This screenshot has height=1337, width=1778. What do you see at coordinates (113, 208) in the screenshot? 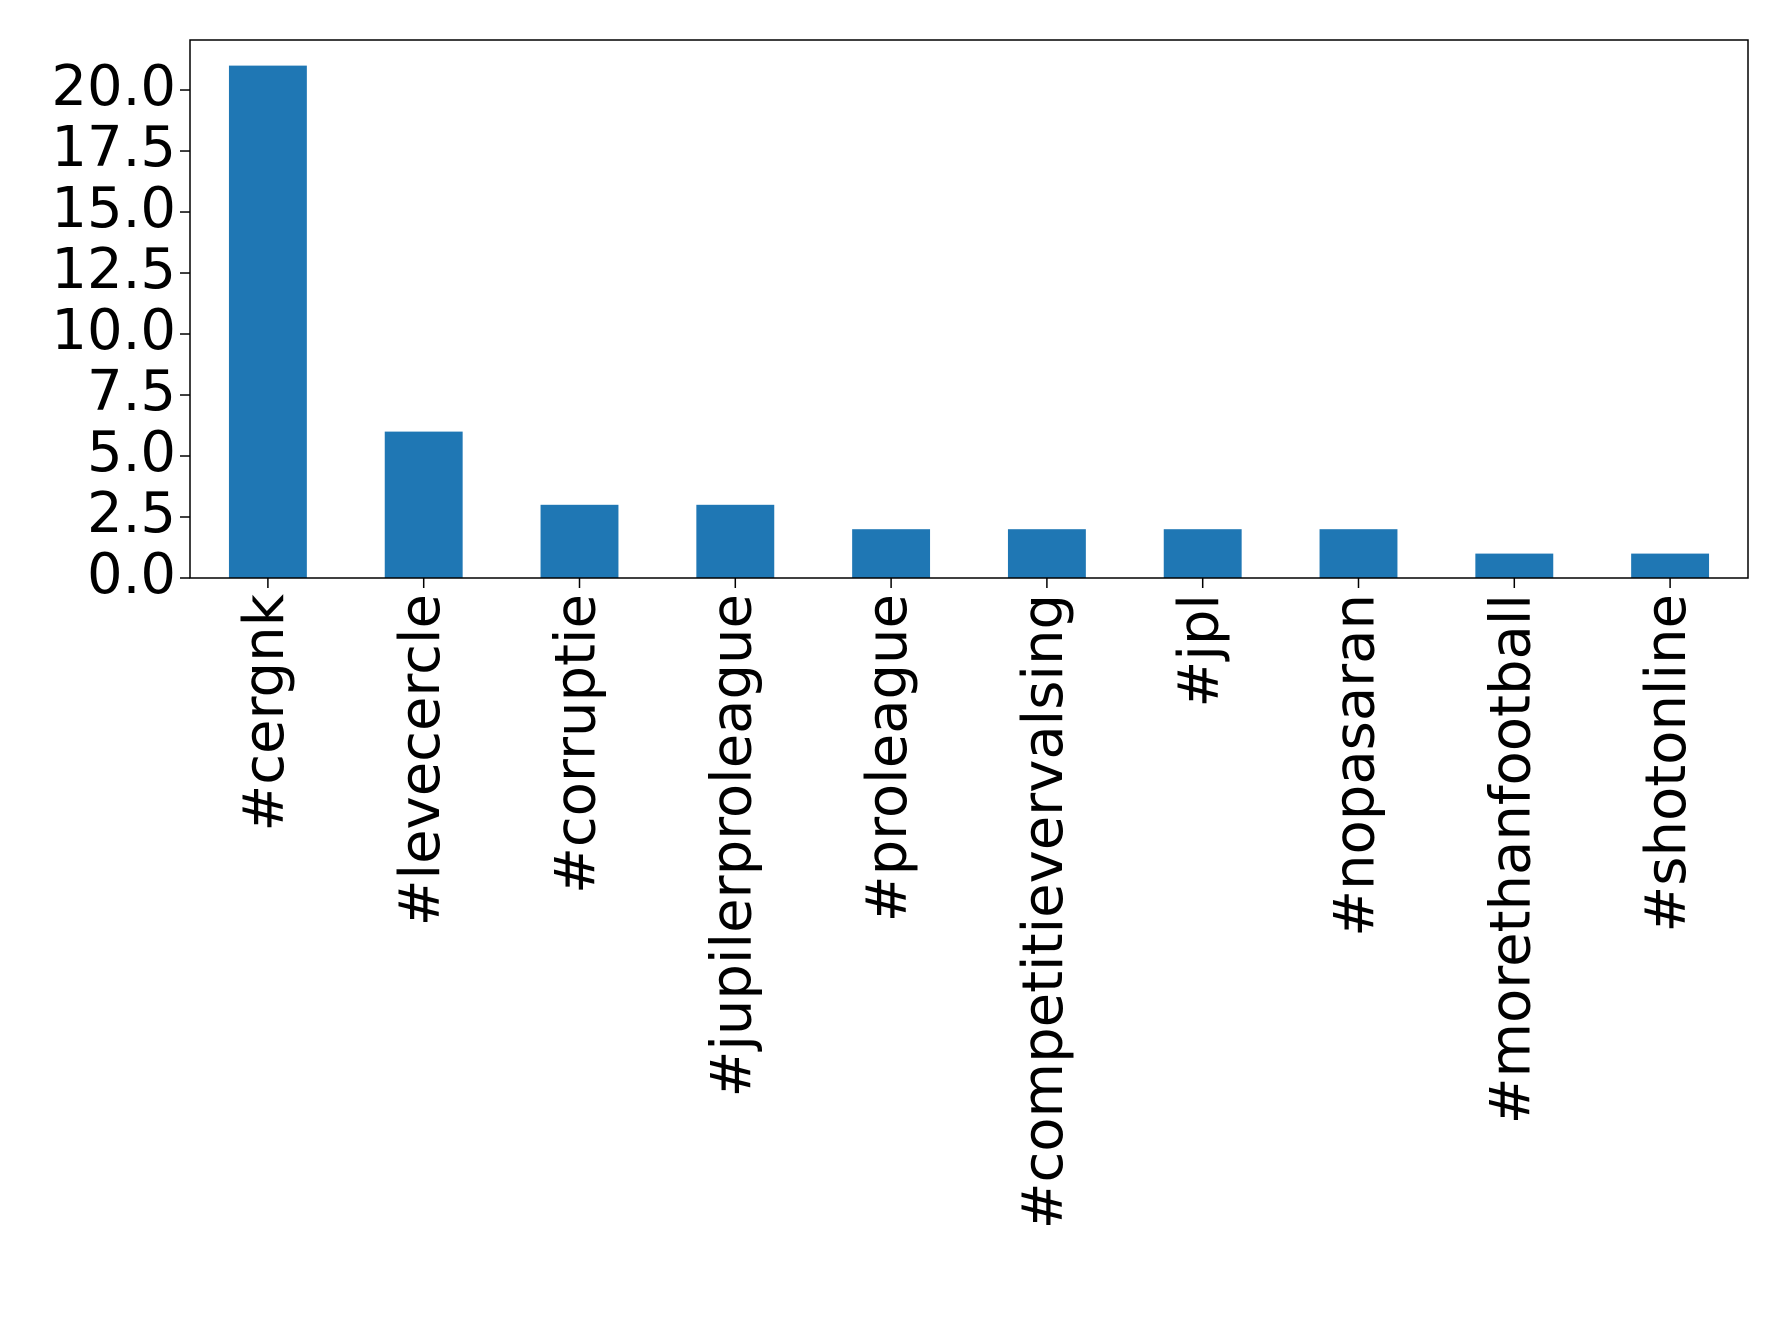
I see `y-tick-label: 15.0` at bounding box center [113, 208].